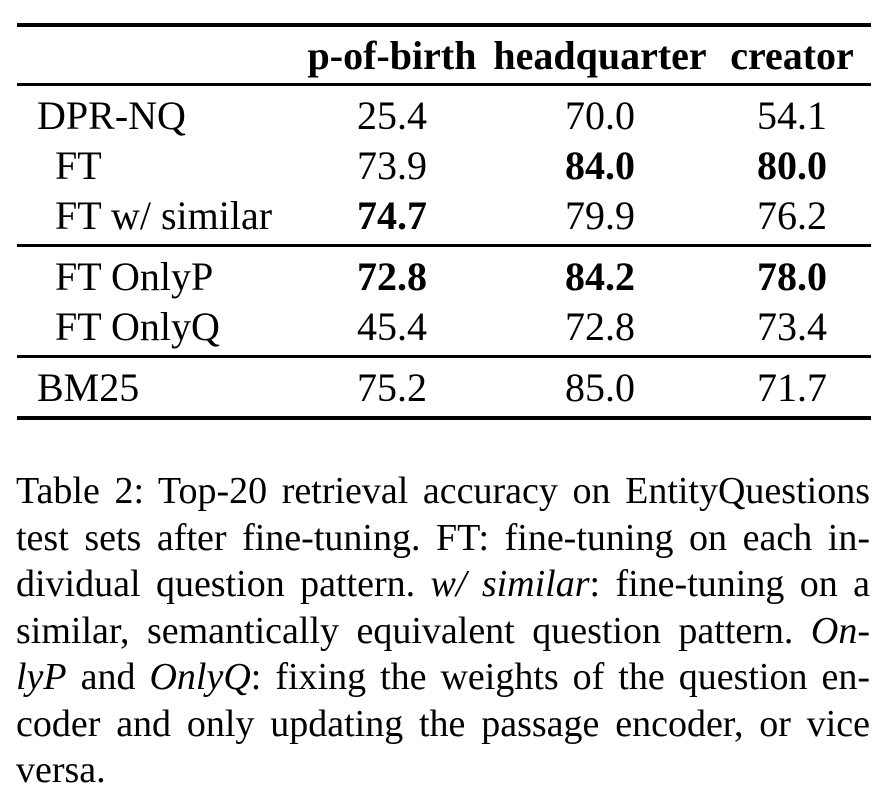  What do you see at coordinates (78, 165) in the screenshot?
I see `row-label: FT` at bounding box center [78, 165].